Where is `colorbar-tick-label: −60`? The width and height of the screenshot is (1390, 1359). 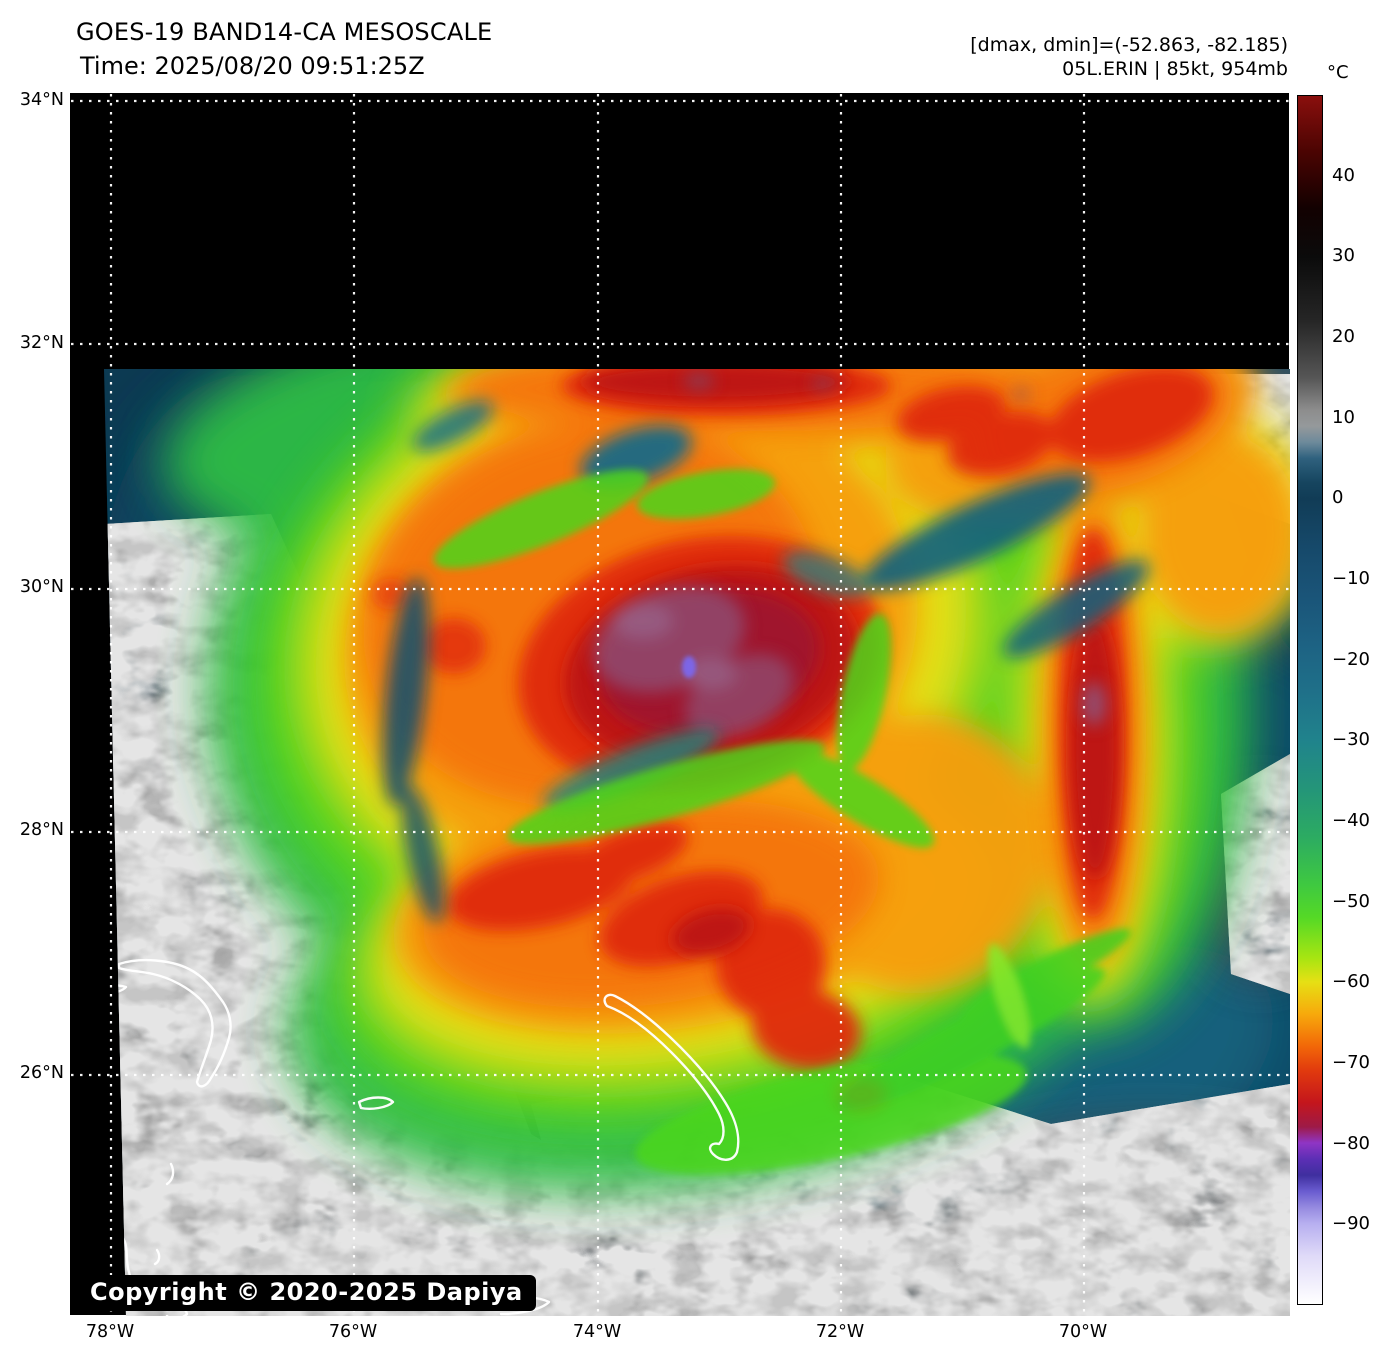
colorbar-tick-label: −60 is located at coordinates (1351, 982).